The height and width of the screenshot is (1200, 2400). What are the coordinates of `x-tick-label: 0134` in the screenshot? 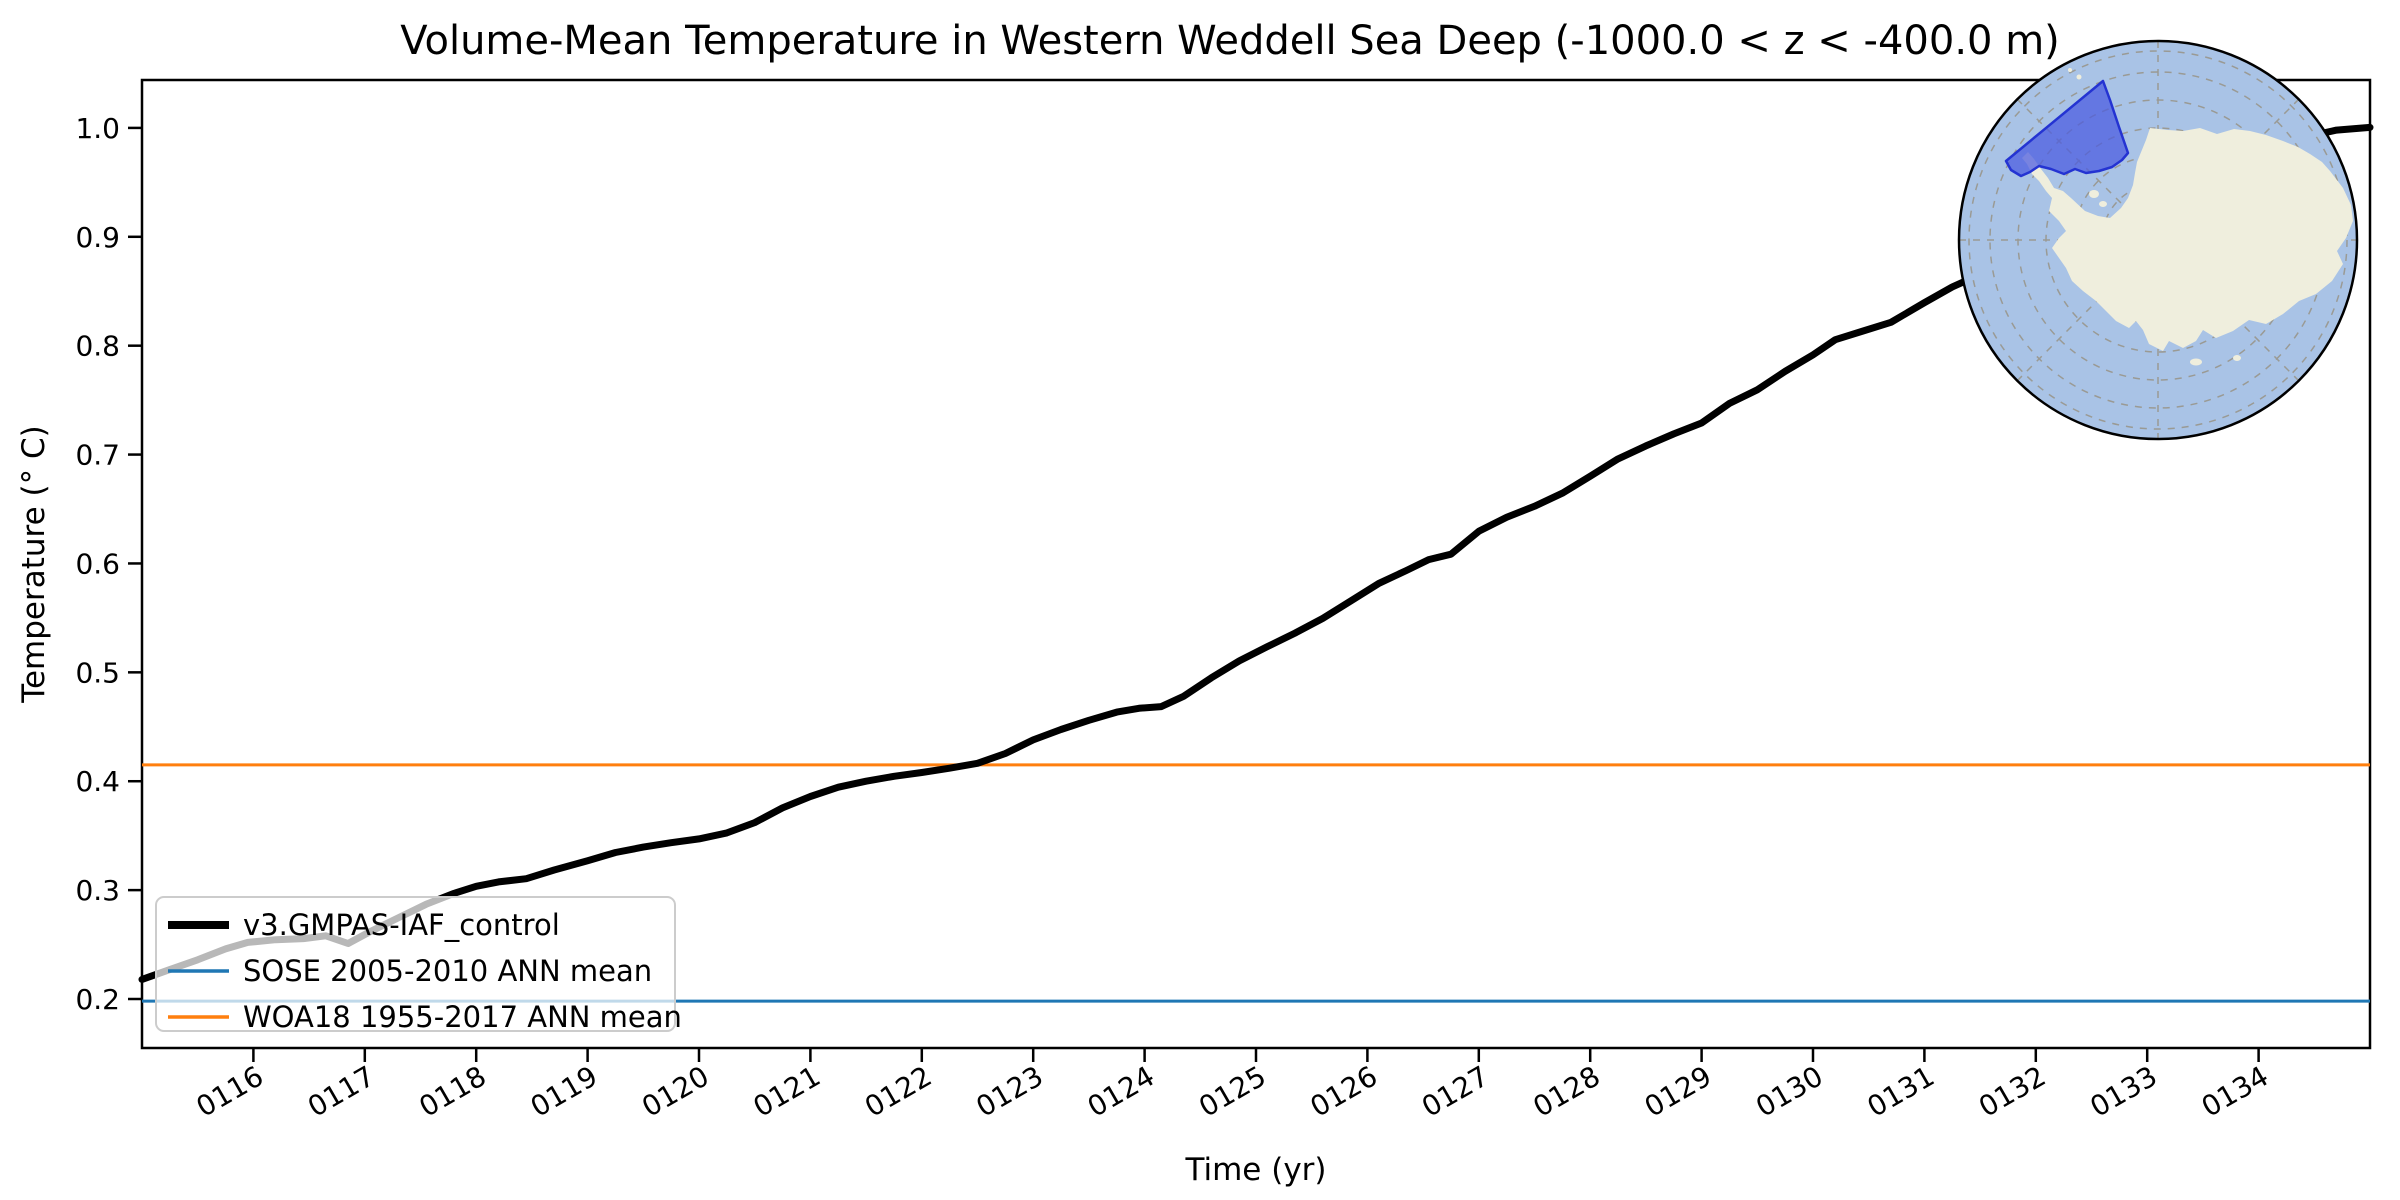 It's located at (2235, 1091).